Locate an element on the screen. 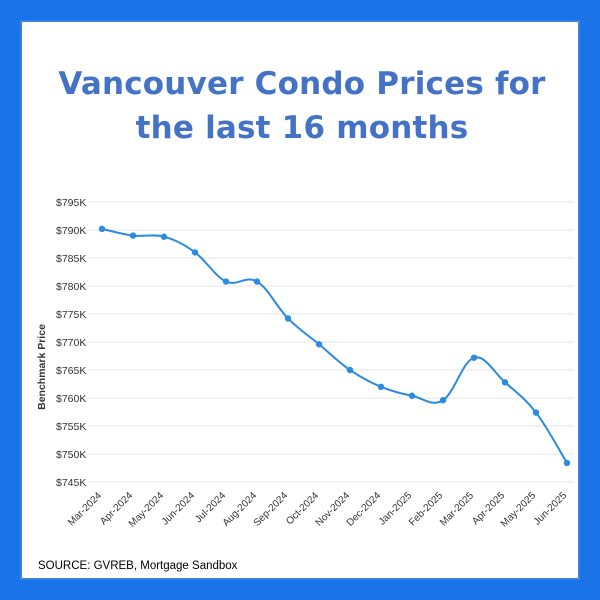 This screenshot has height=600, width=600. y-tick-label: $780K is located at coordinates (71, 287).